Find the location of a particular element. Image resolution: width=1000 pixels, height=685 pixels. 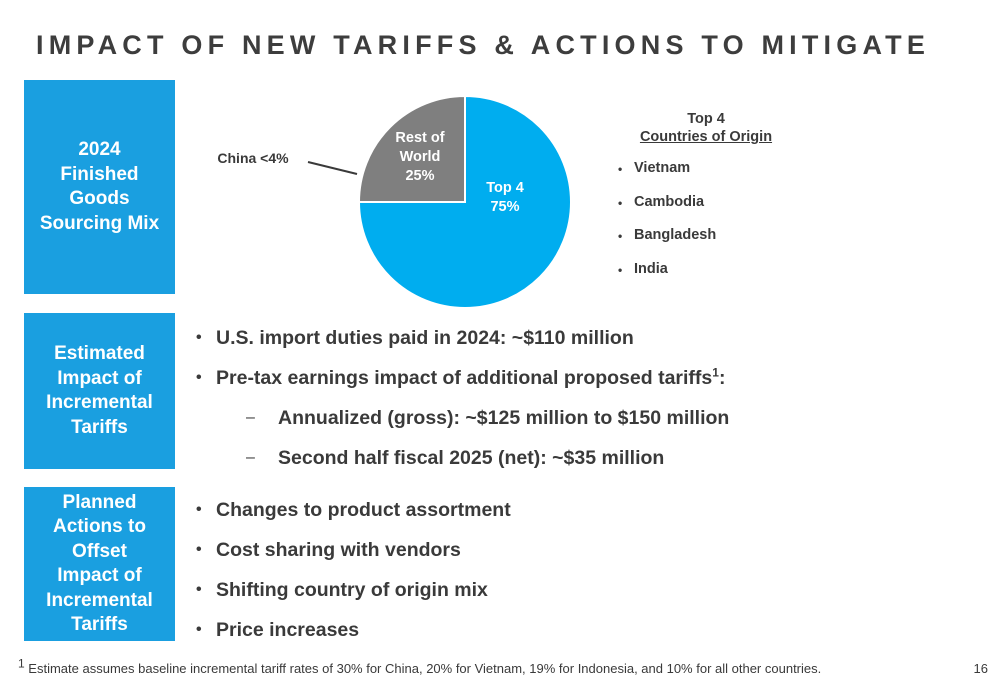

pie-slice-label: 75% is located at coordinates (504, 207).